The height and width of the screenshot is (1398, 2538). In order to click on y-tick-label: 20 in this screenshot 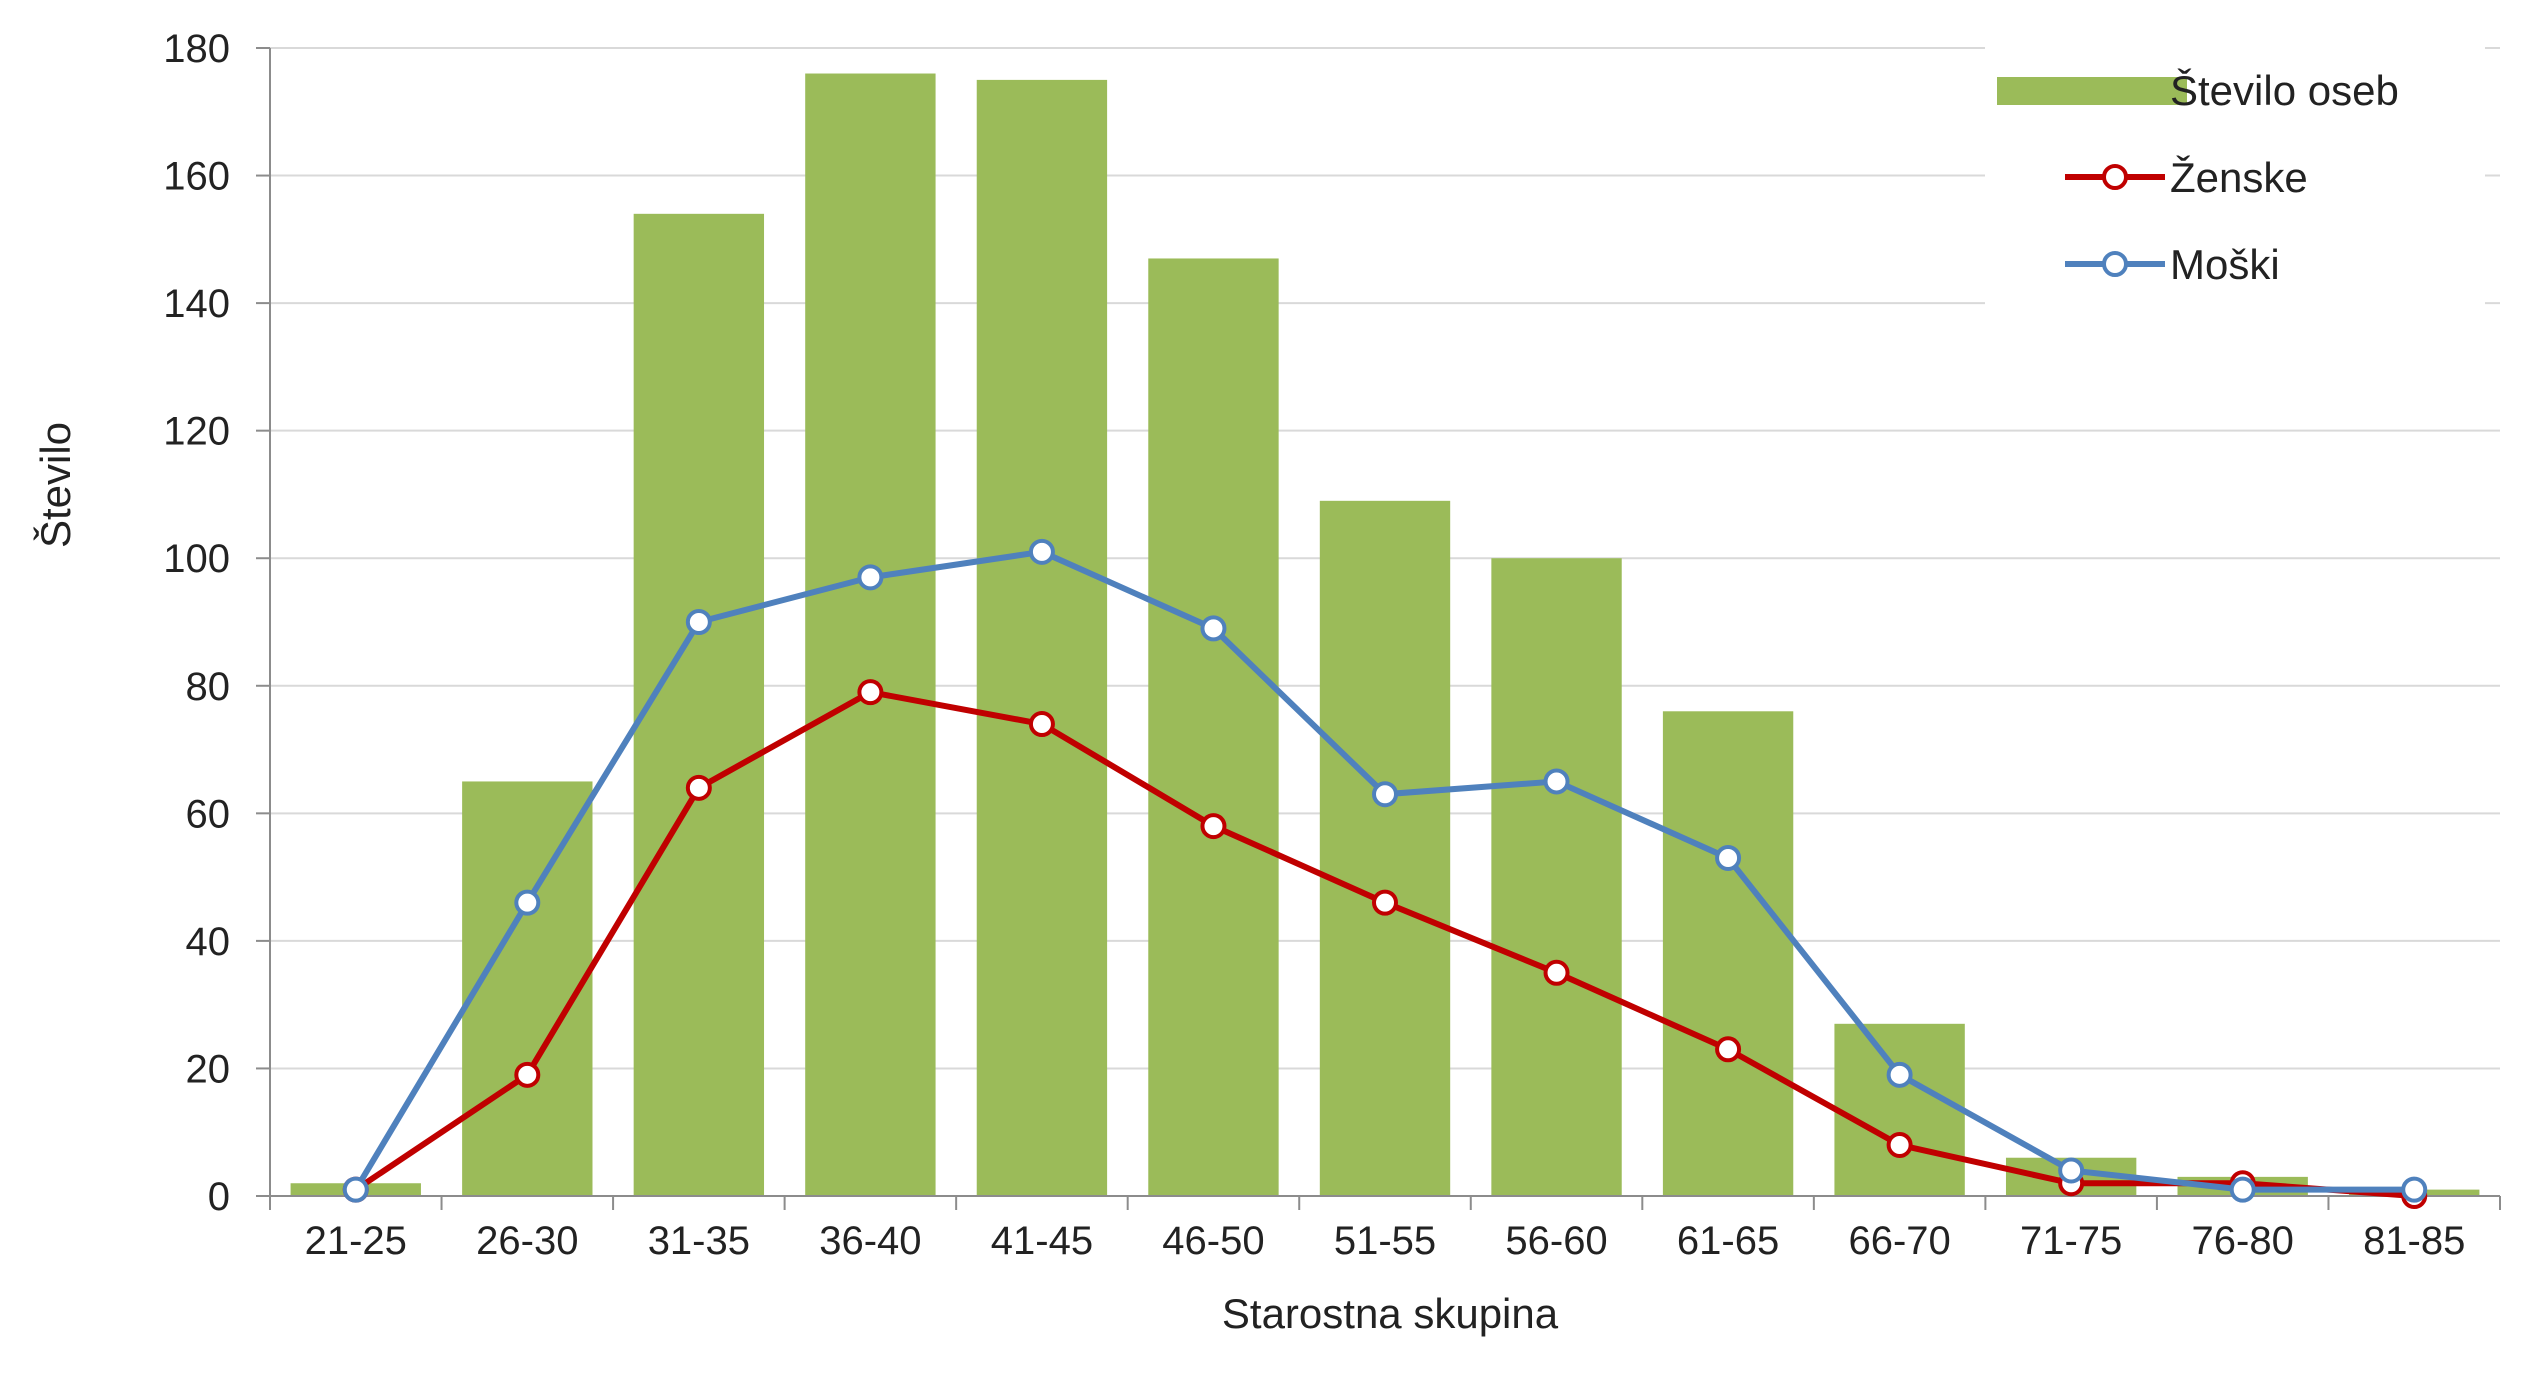, I will do `click(208, 1069)`.